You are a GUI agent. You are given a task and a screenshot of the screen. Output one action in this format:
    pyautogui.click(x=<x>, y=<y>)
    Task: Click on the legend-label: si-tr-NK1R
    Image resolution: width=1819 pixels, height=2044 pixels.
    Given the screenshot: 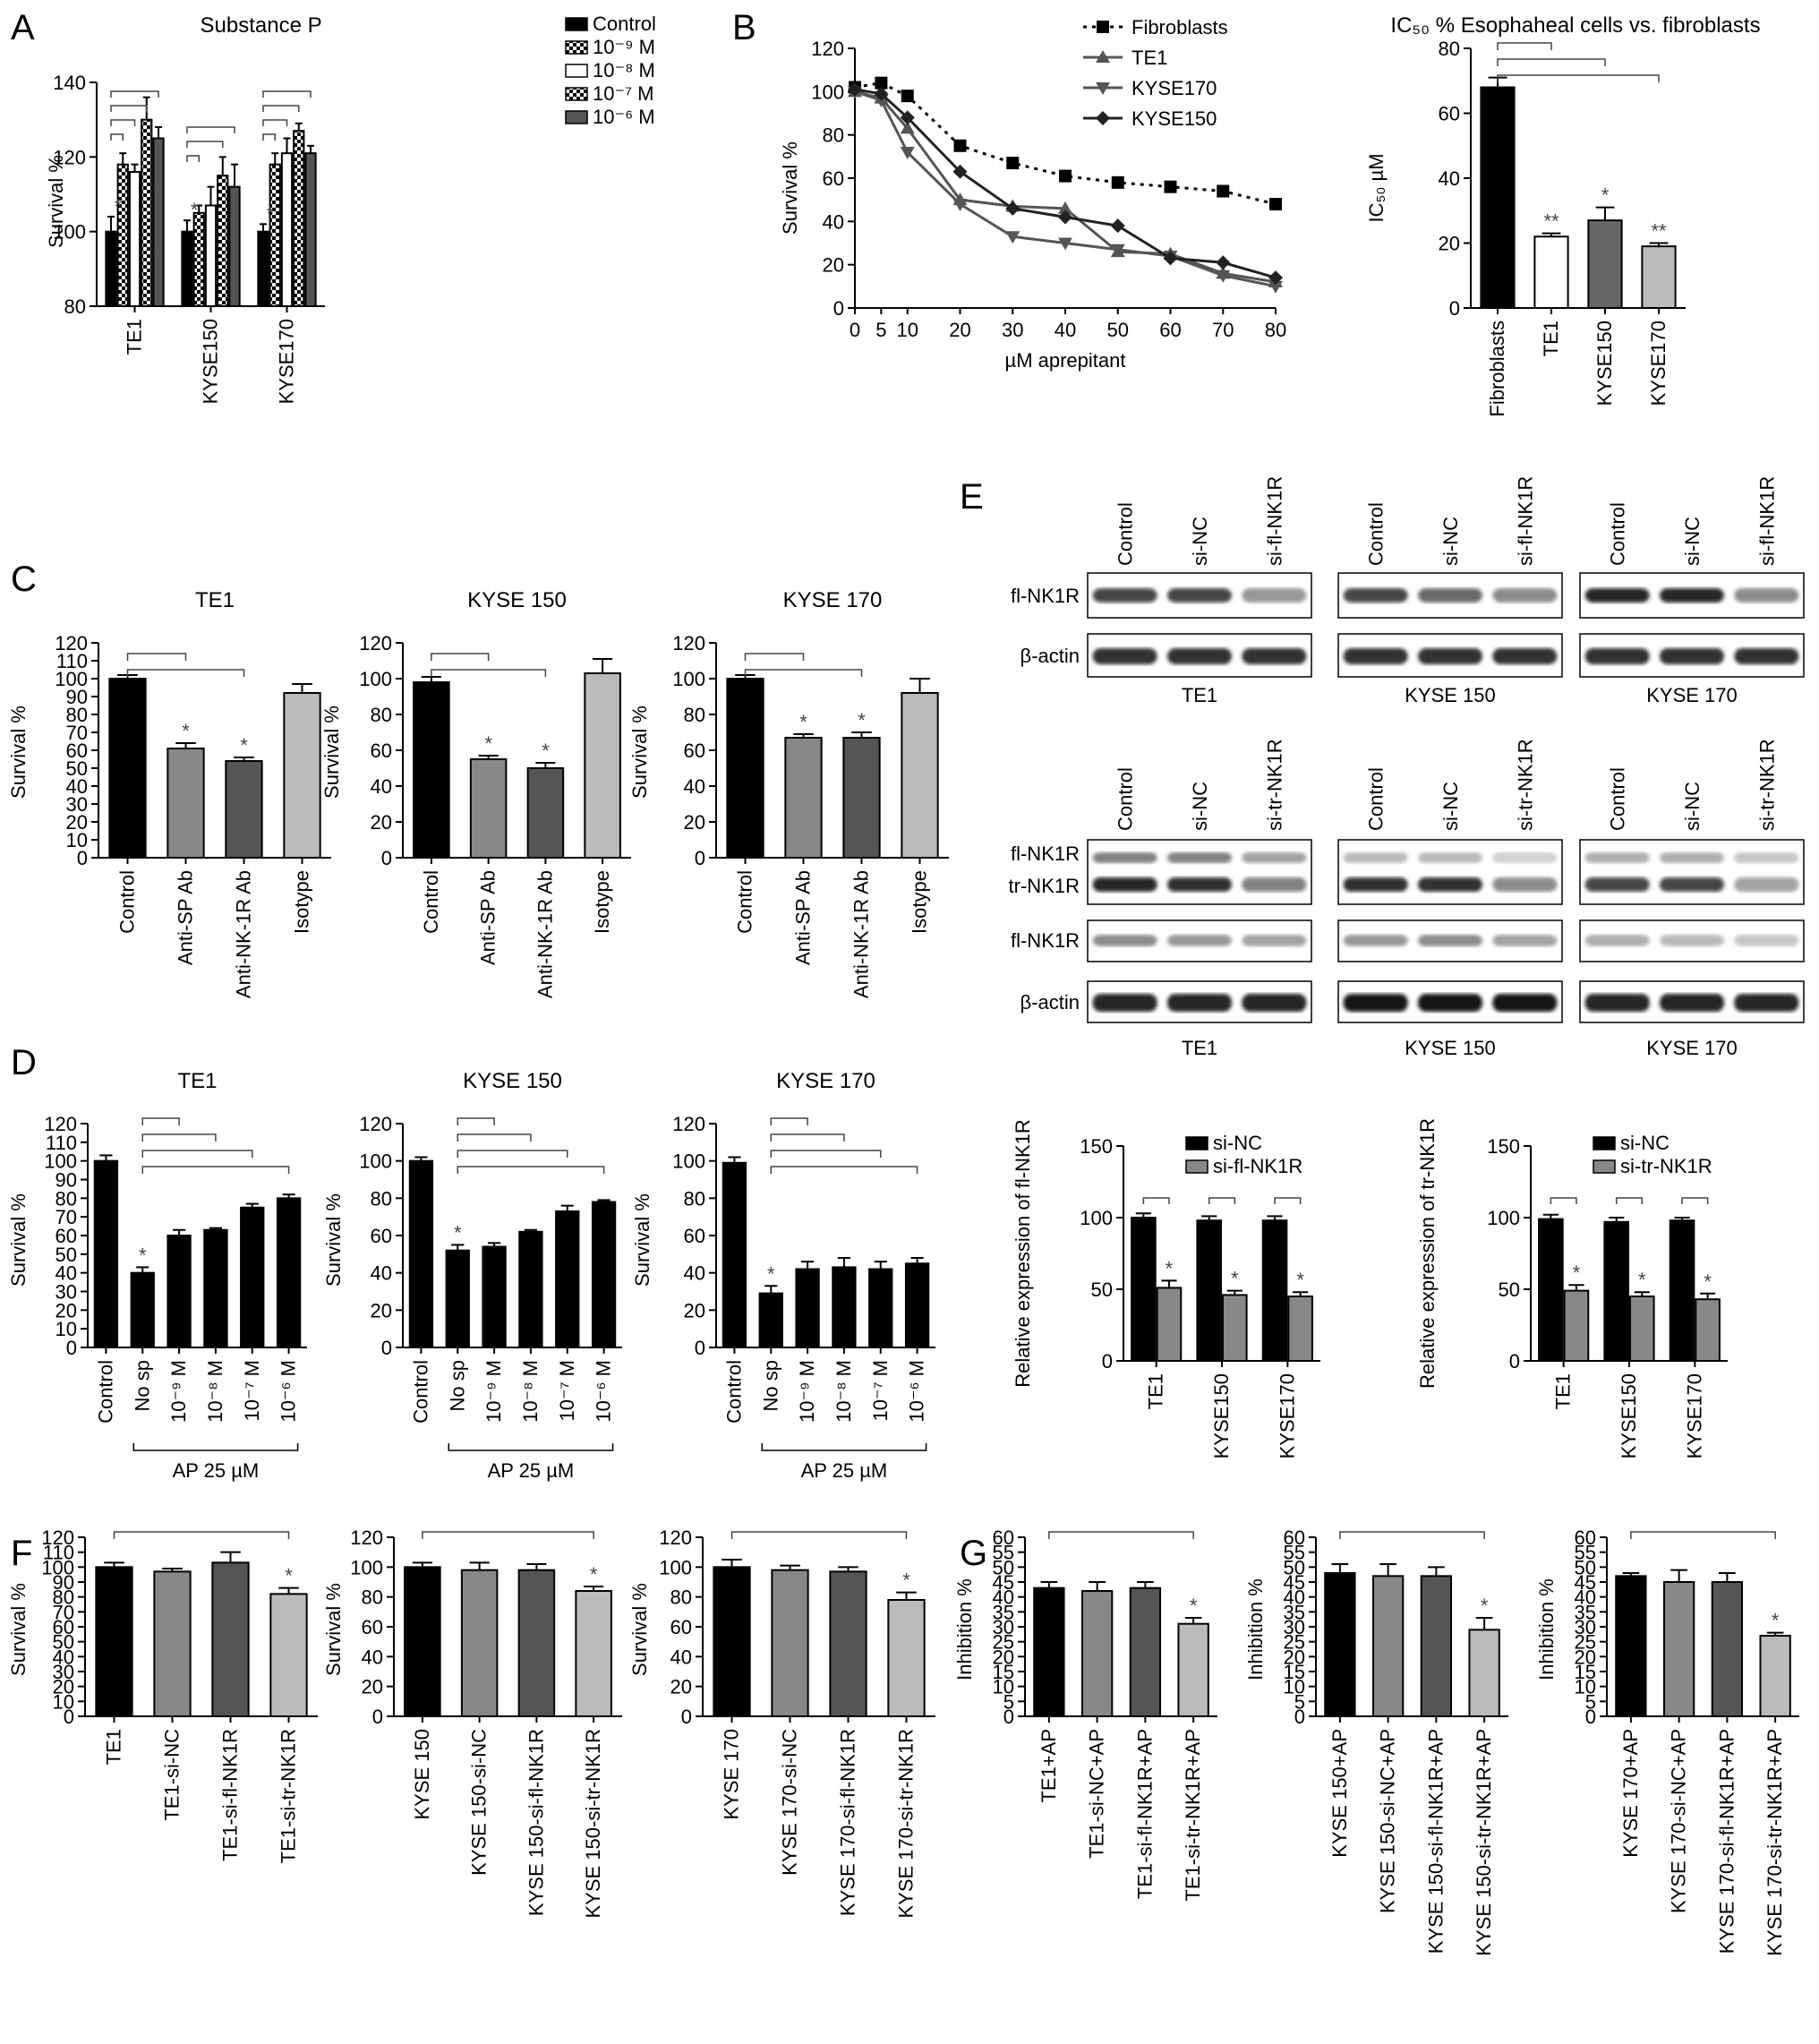 What is the action you would take?
    pyautogui.click(x=1666, y=1166)
    